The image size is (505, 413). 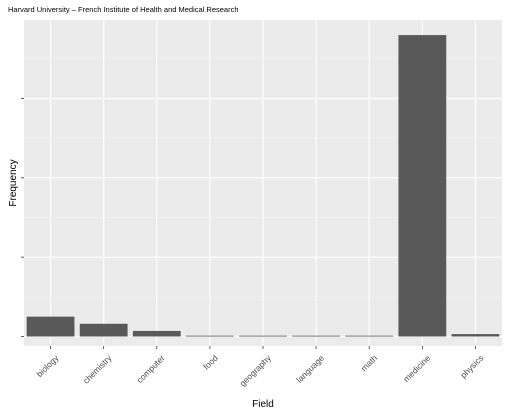 I want to click on x-tick-label: biology, so click(x=47, y=365).